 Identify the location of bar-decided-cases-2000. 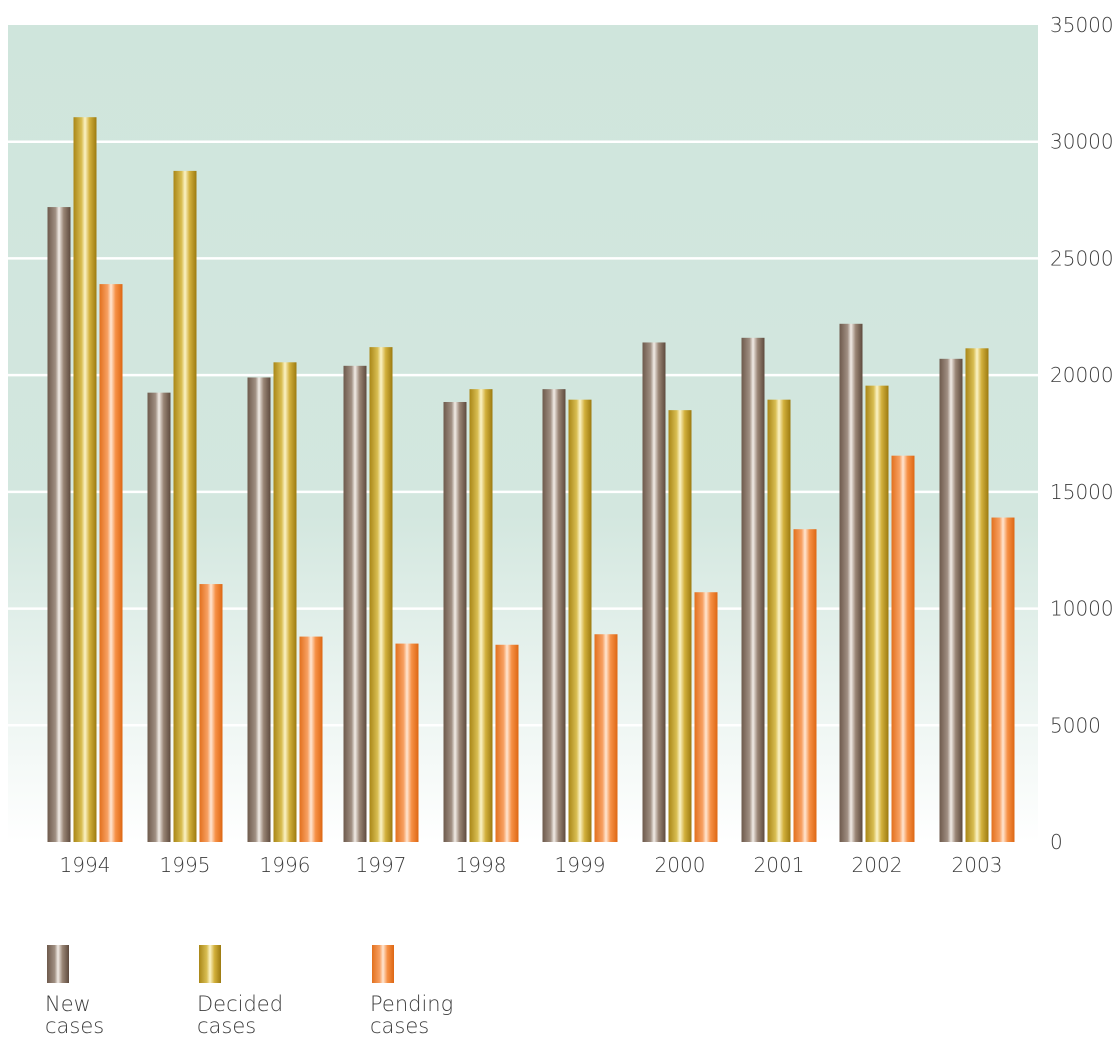
(680, 626).